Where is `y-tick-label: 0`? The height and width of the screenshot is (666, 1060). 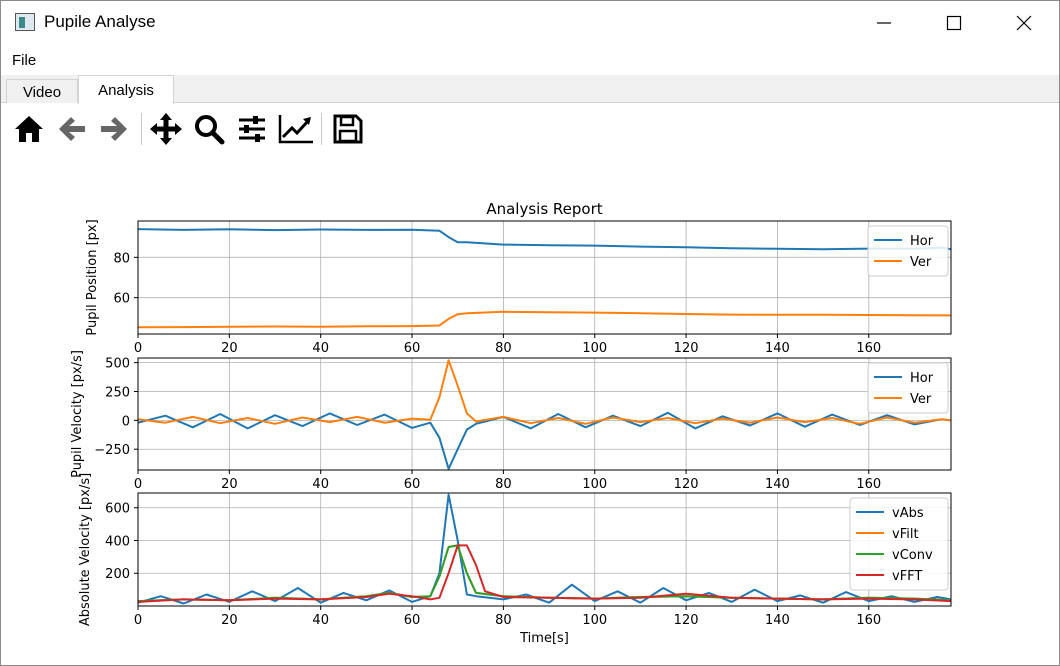 y-tick-label: 0 is located at coordinates (126, 421).